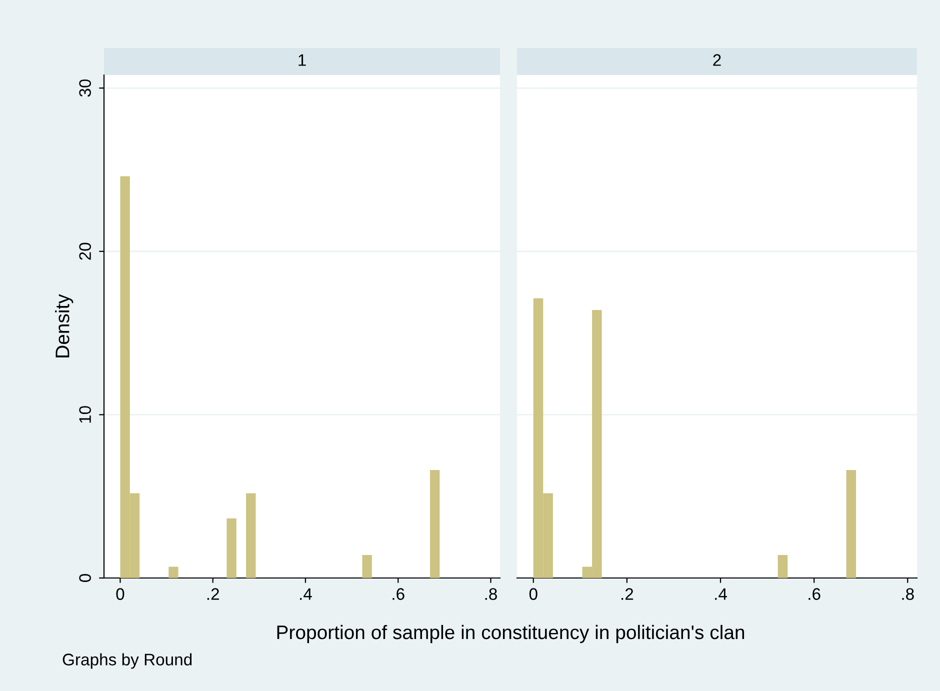 Image resolution: width=940 pixels, height=691 pixels. I want to click on text: Graphs by Round, so click(127, 661).